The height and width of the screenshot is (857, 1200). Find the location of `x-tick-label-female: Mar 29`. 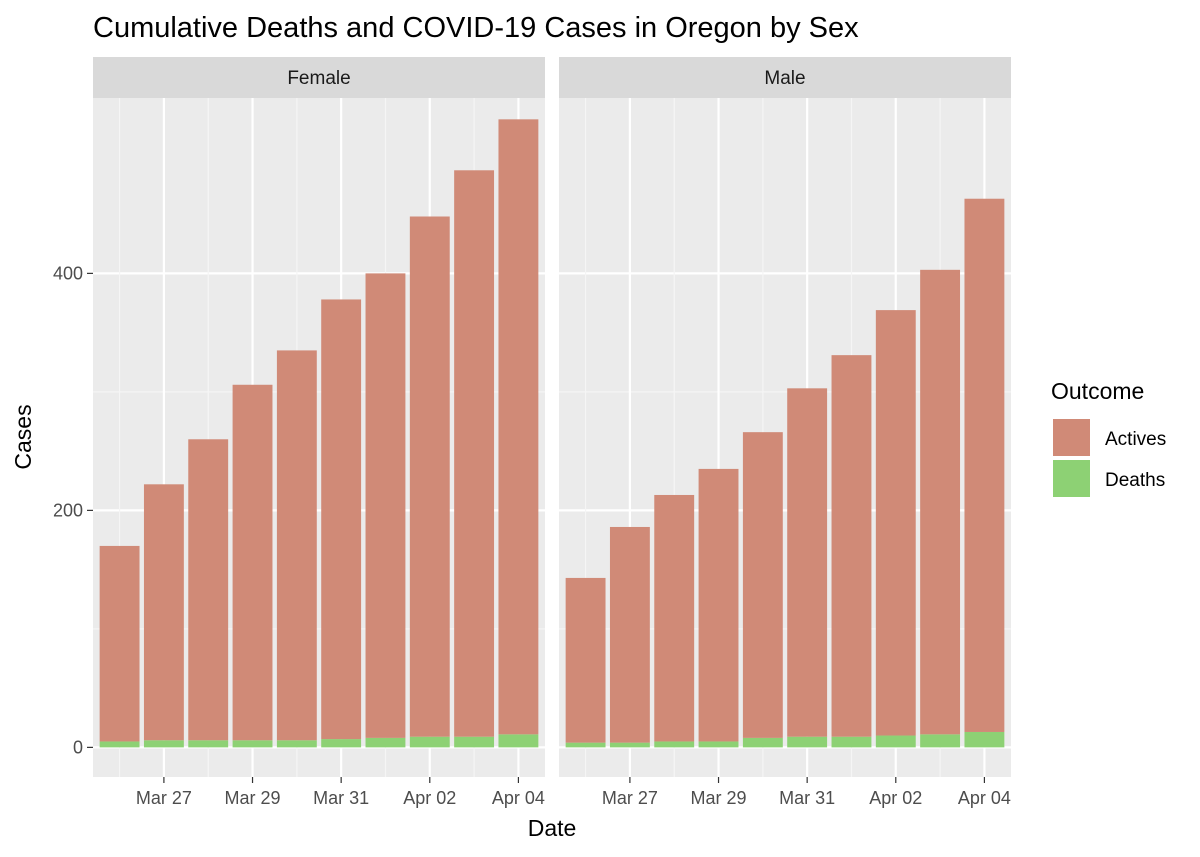

x-tick-label-female: Mar 29 is located at coordinates (253, 798).